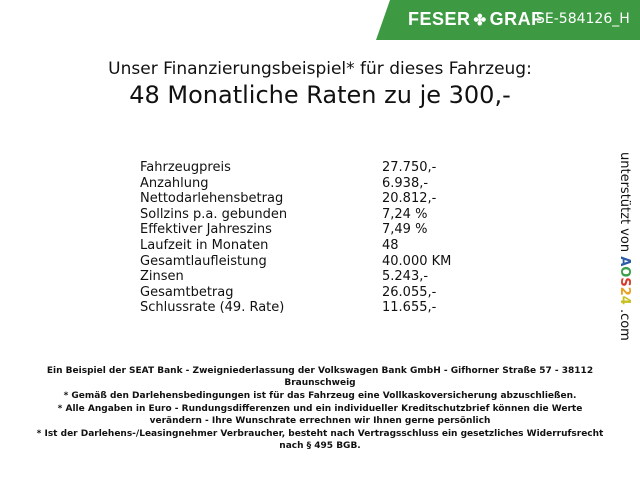 This screenshot has height=480, width=640. What do you see at coordinates (405, 230) in the screenshot?
I see `row-value: 7,49 %` at bounding box center [405, 230].